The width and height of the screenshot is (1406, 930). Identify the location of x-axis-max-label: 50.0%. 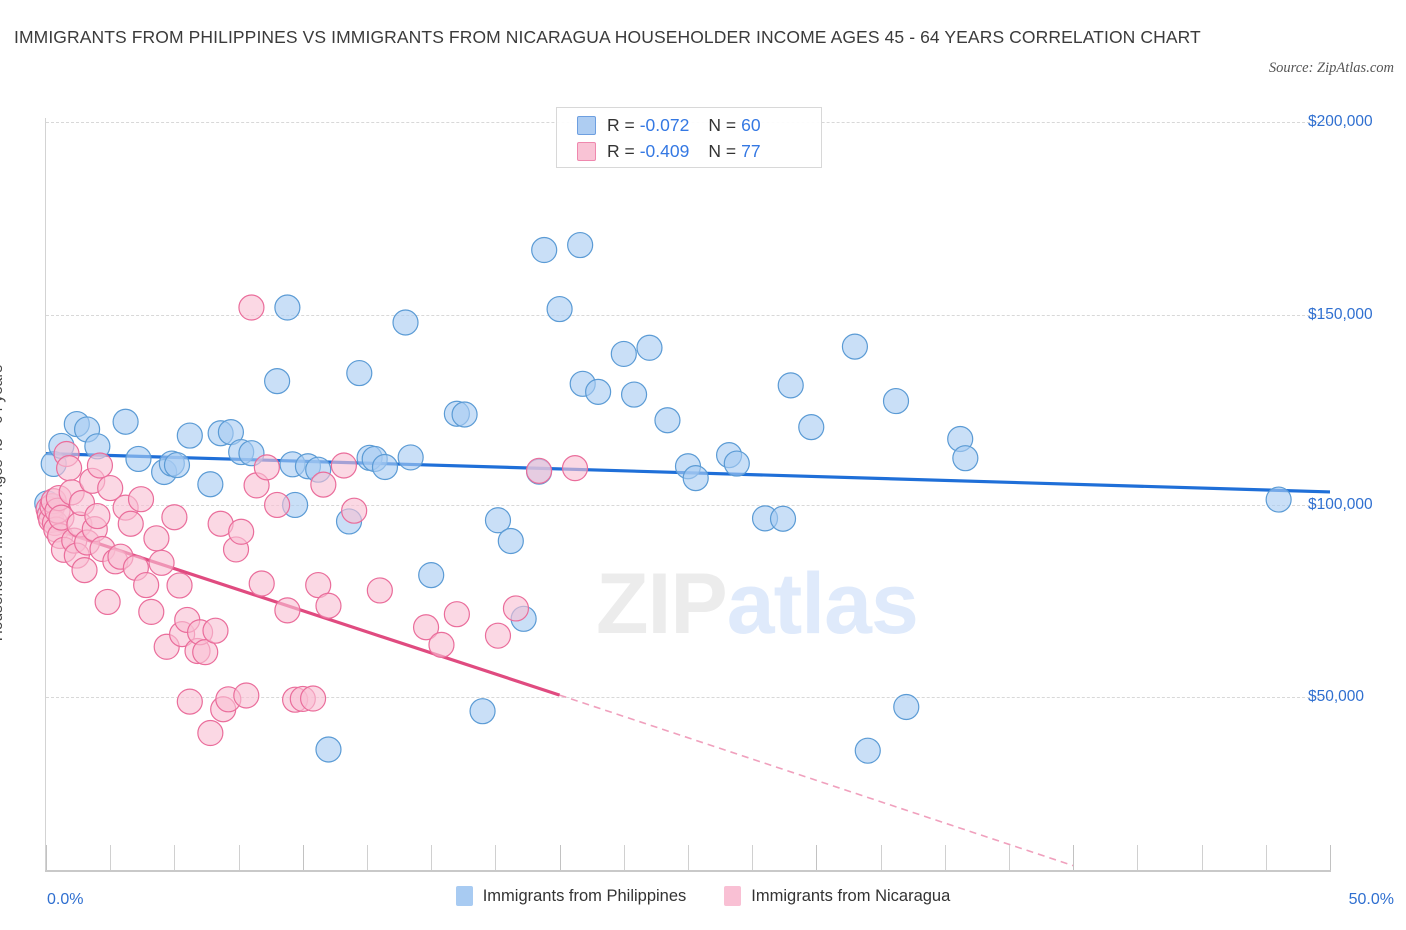
(1371, 899).